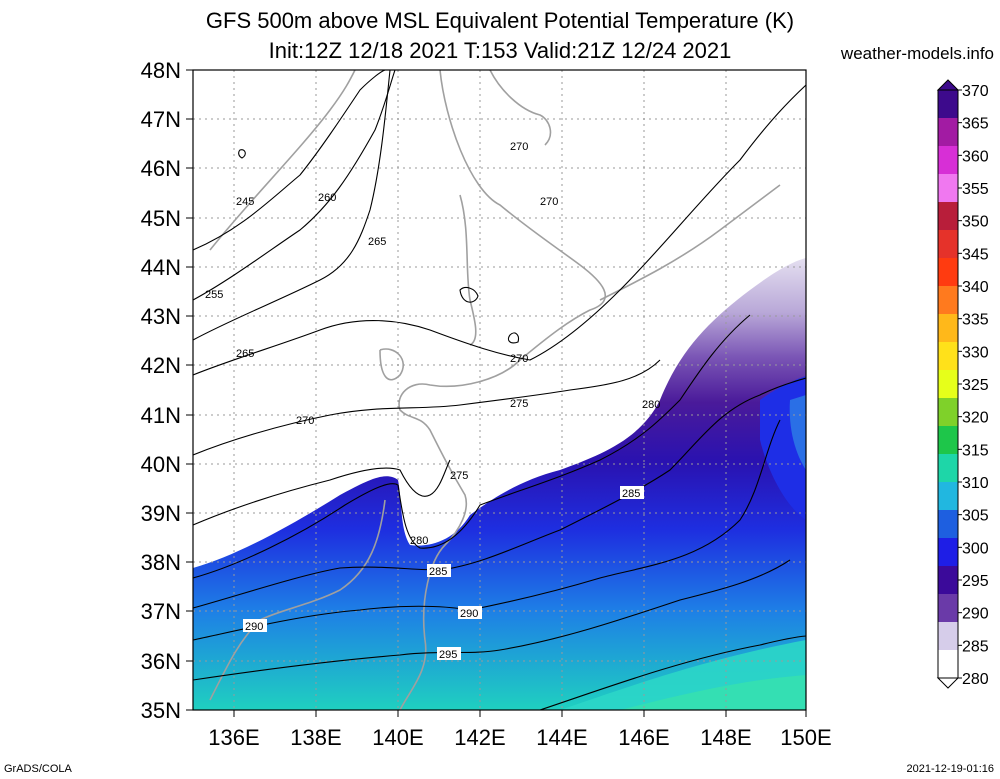 This screenshot has height=779, width=1000. Describe the element at coordinates (161, 710) in the screenshot. I see `lat-label: 35N` at that location.